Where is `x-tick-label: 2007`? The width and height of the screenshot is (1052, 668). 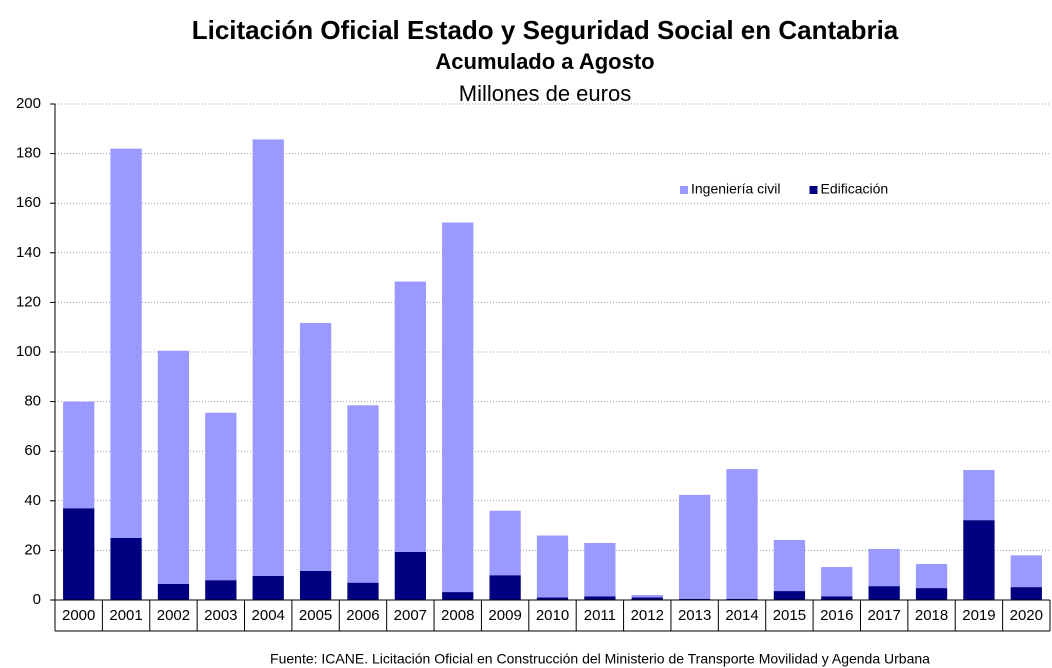 x-tick-label: 2007 is located at coordinates (410, 615).